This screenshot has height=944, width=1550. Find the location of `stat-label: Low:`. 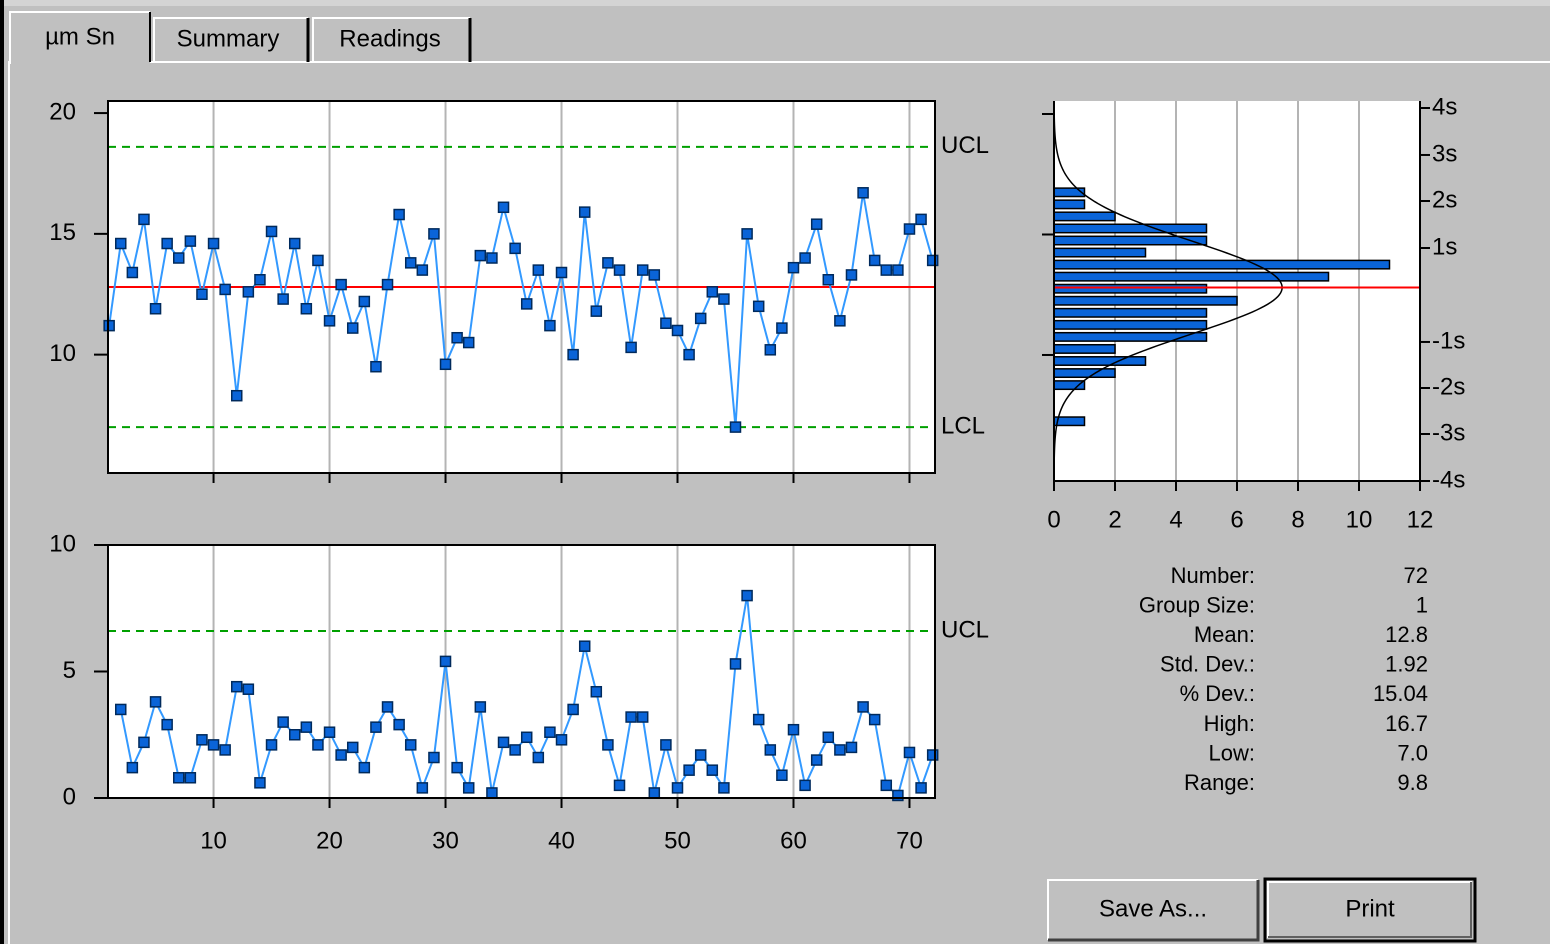

stat-label: Low: is located at coordinates (1232, 752).